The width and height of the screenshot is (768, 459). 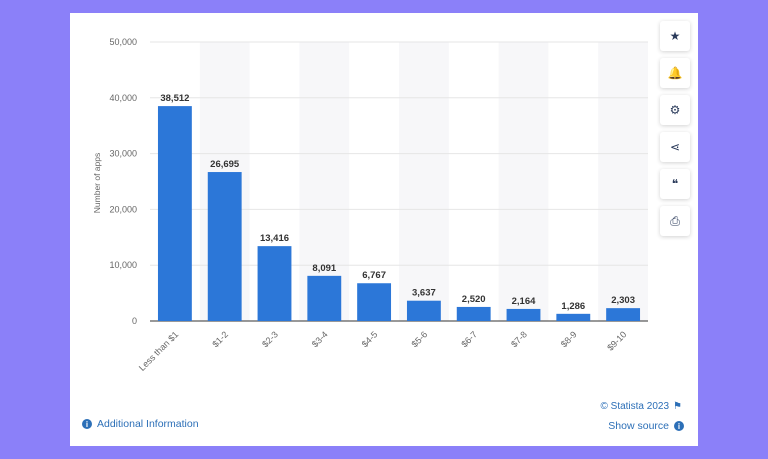 I want to click on bell-icon: 🔔, so click(x=675, y=73).